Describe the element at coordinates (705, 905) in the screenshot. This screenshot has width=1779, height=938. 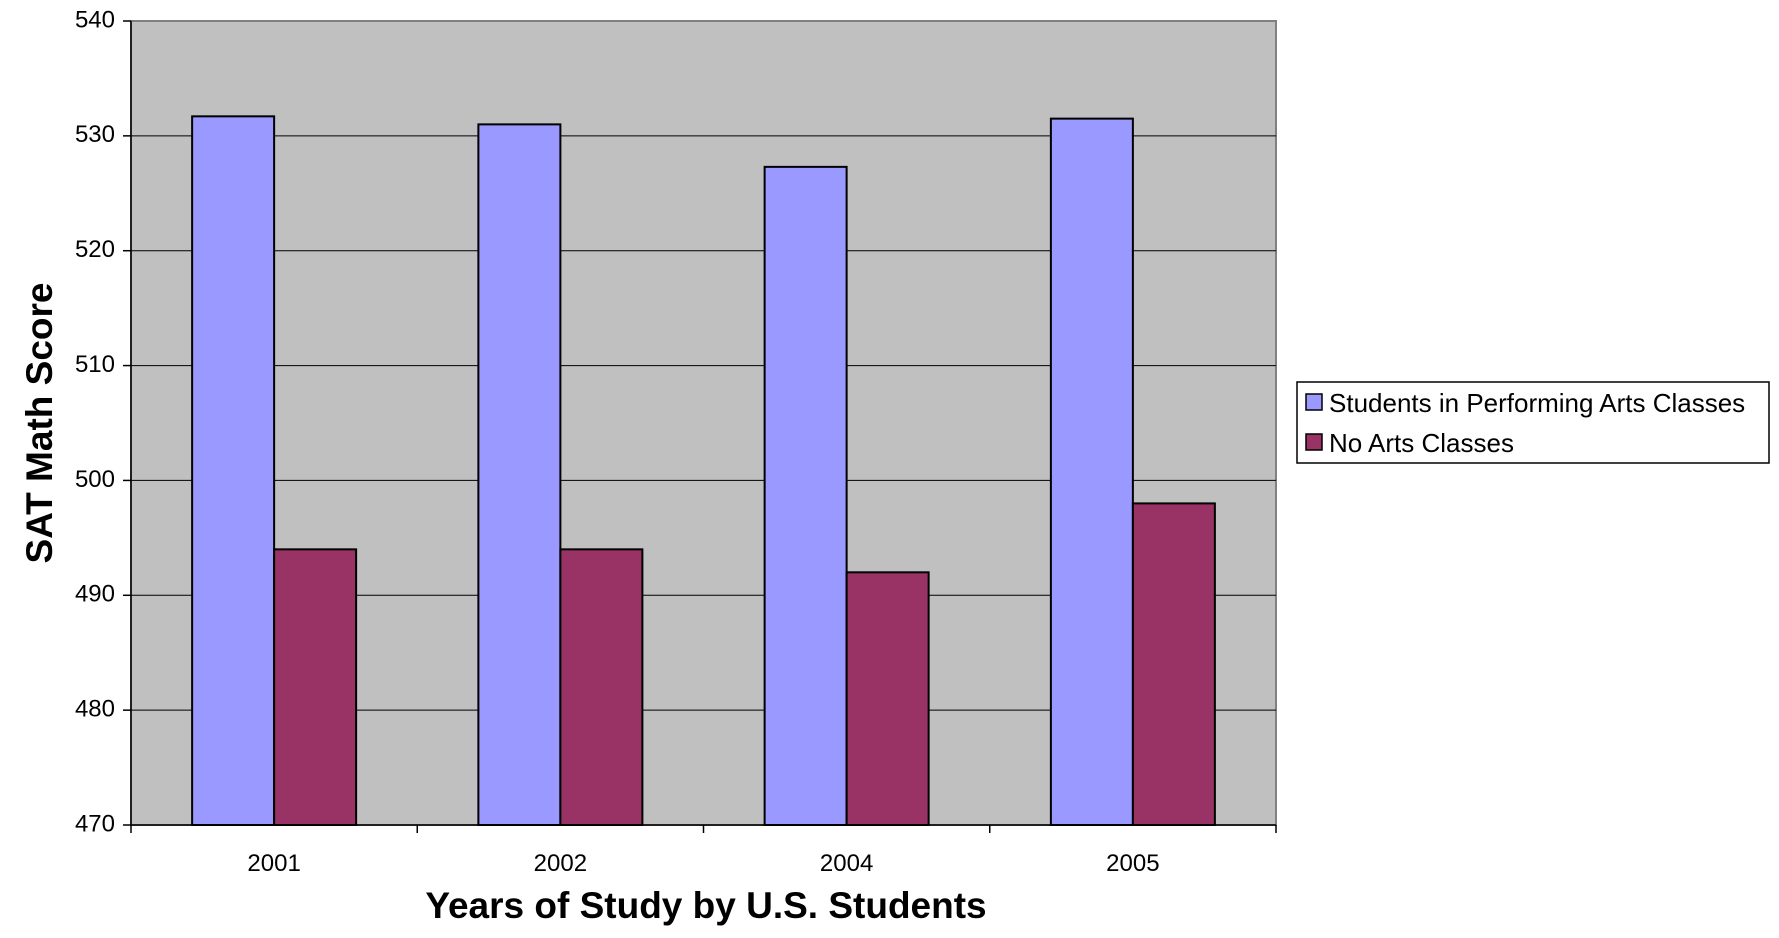
I see `x-axis-title: Years of Study by U.S. Students` at that location.